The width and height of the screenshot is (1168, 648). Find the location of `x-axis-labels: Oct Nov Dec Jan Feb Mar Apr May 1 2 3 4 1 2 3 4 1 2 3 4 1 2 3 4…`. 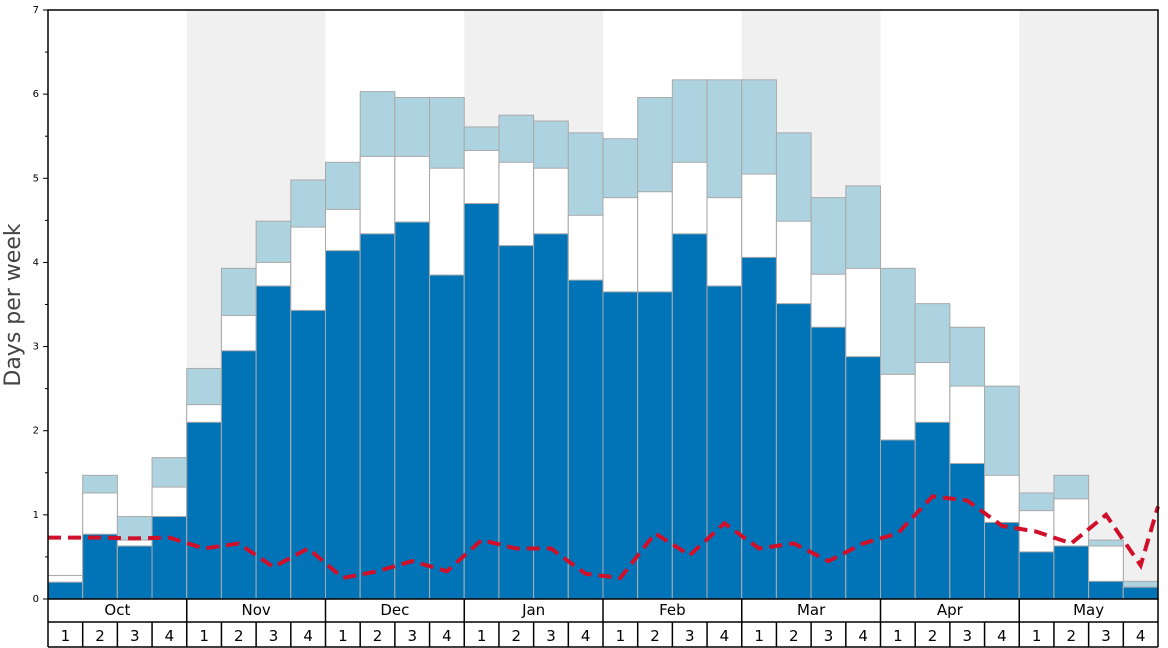

x-axis-labels: Oct Nov Dec Jan Feb Mar Apr May 1 2 3 4 1 2 3 4 1 2 3 4 1 2 3 4… is located at coordinates (603, 623).